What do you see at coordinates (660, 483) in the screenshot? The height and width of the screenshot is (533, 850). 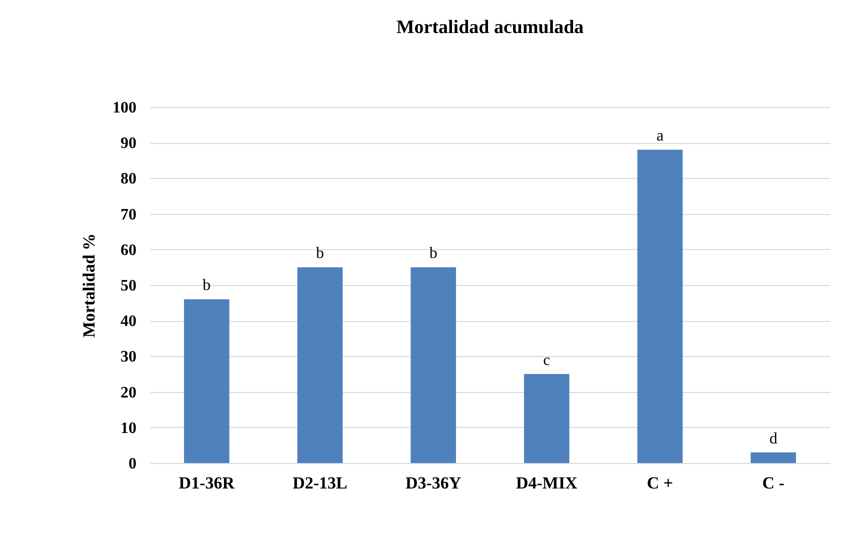 I see `x-tick-label: C +` at bounding box center [660, 483].